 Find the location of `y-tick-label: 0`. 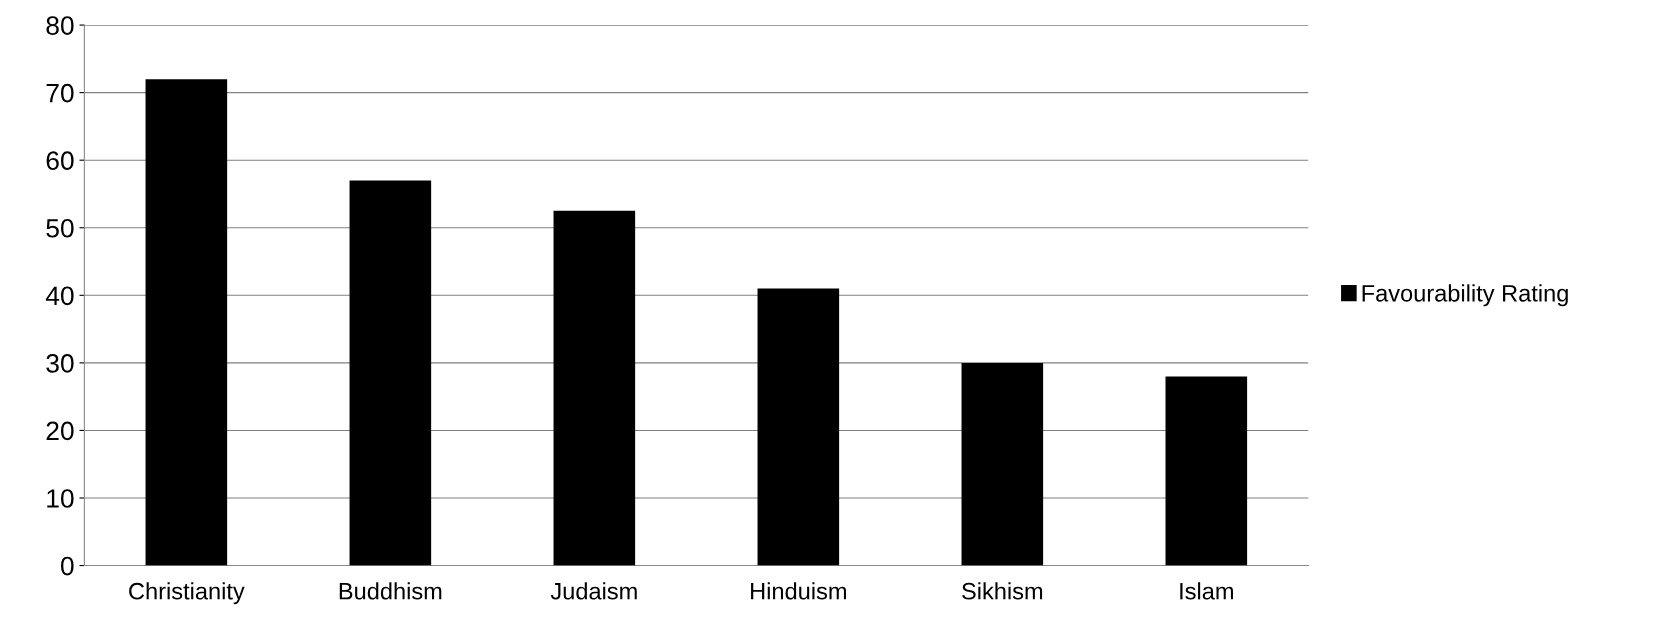

y-tick-label: 0 is located at coordinates (67, 566).